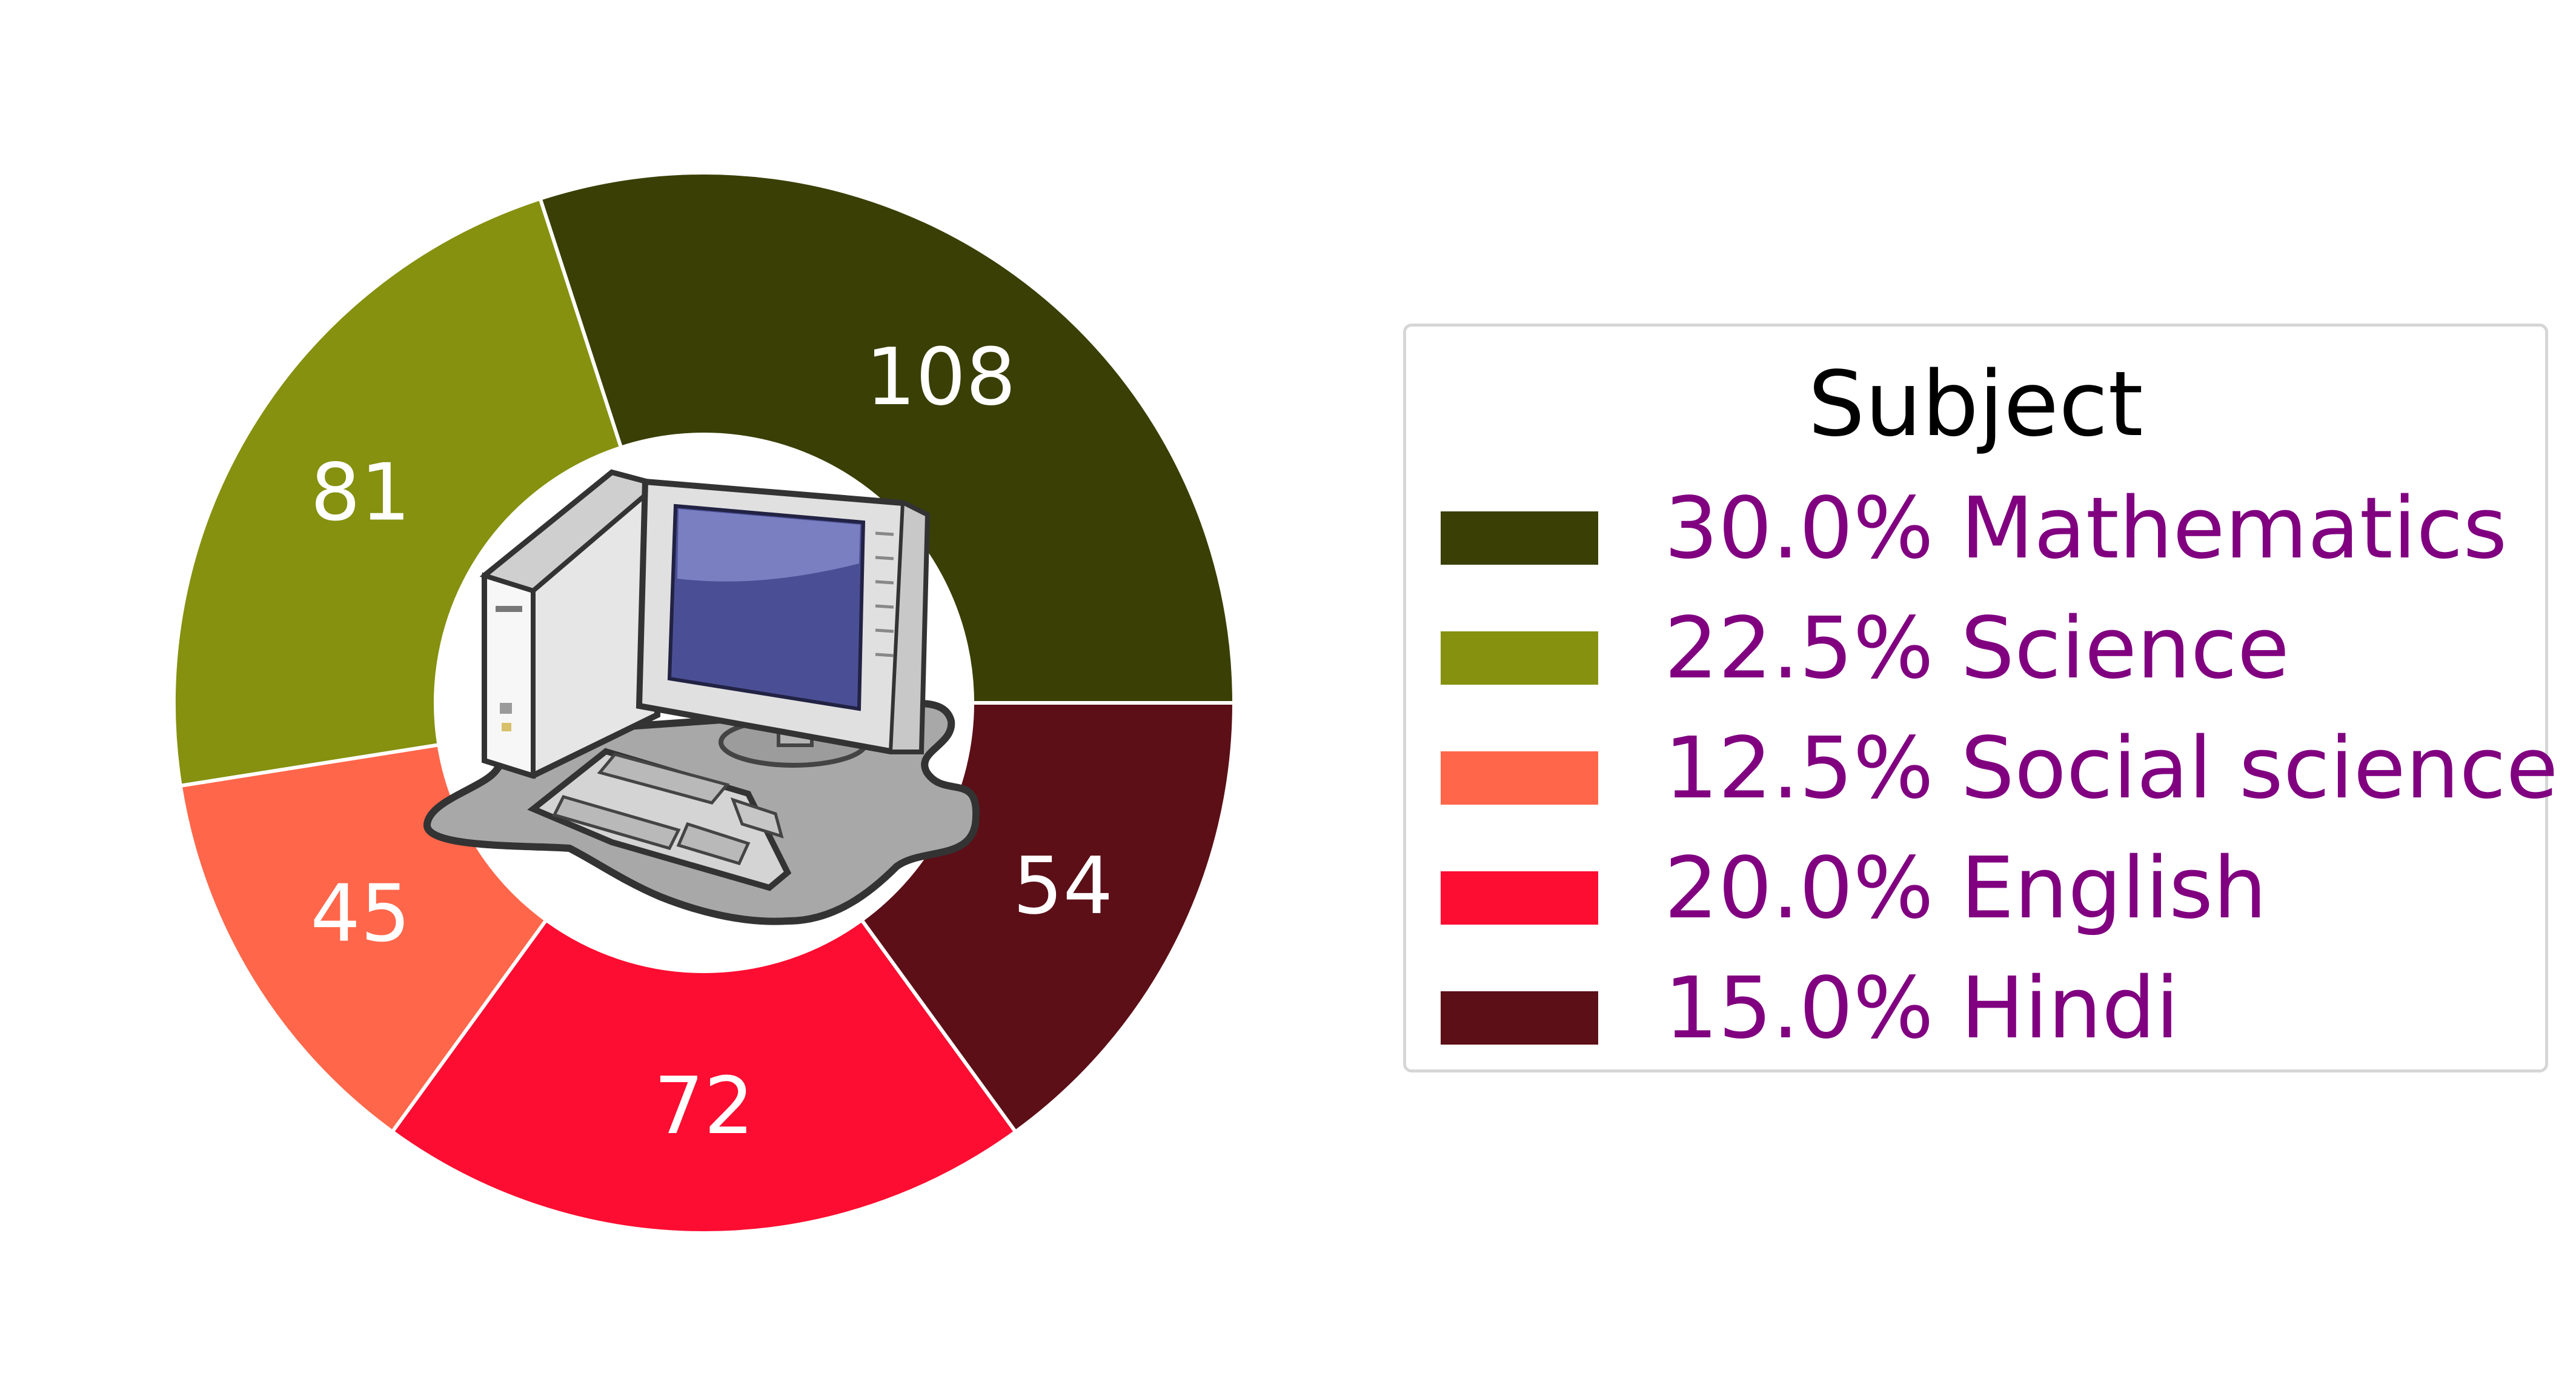 This screenshot has width=2576, height=1393. I want to click on legend-item: 30.0% Mathematics, so click(1975, 529).